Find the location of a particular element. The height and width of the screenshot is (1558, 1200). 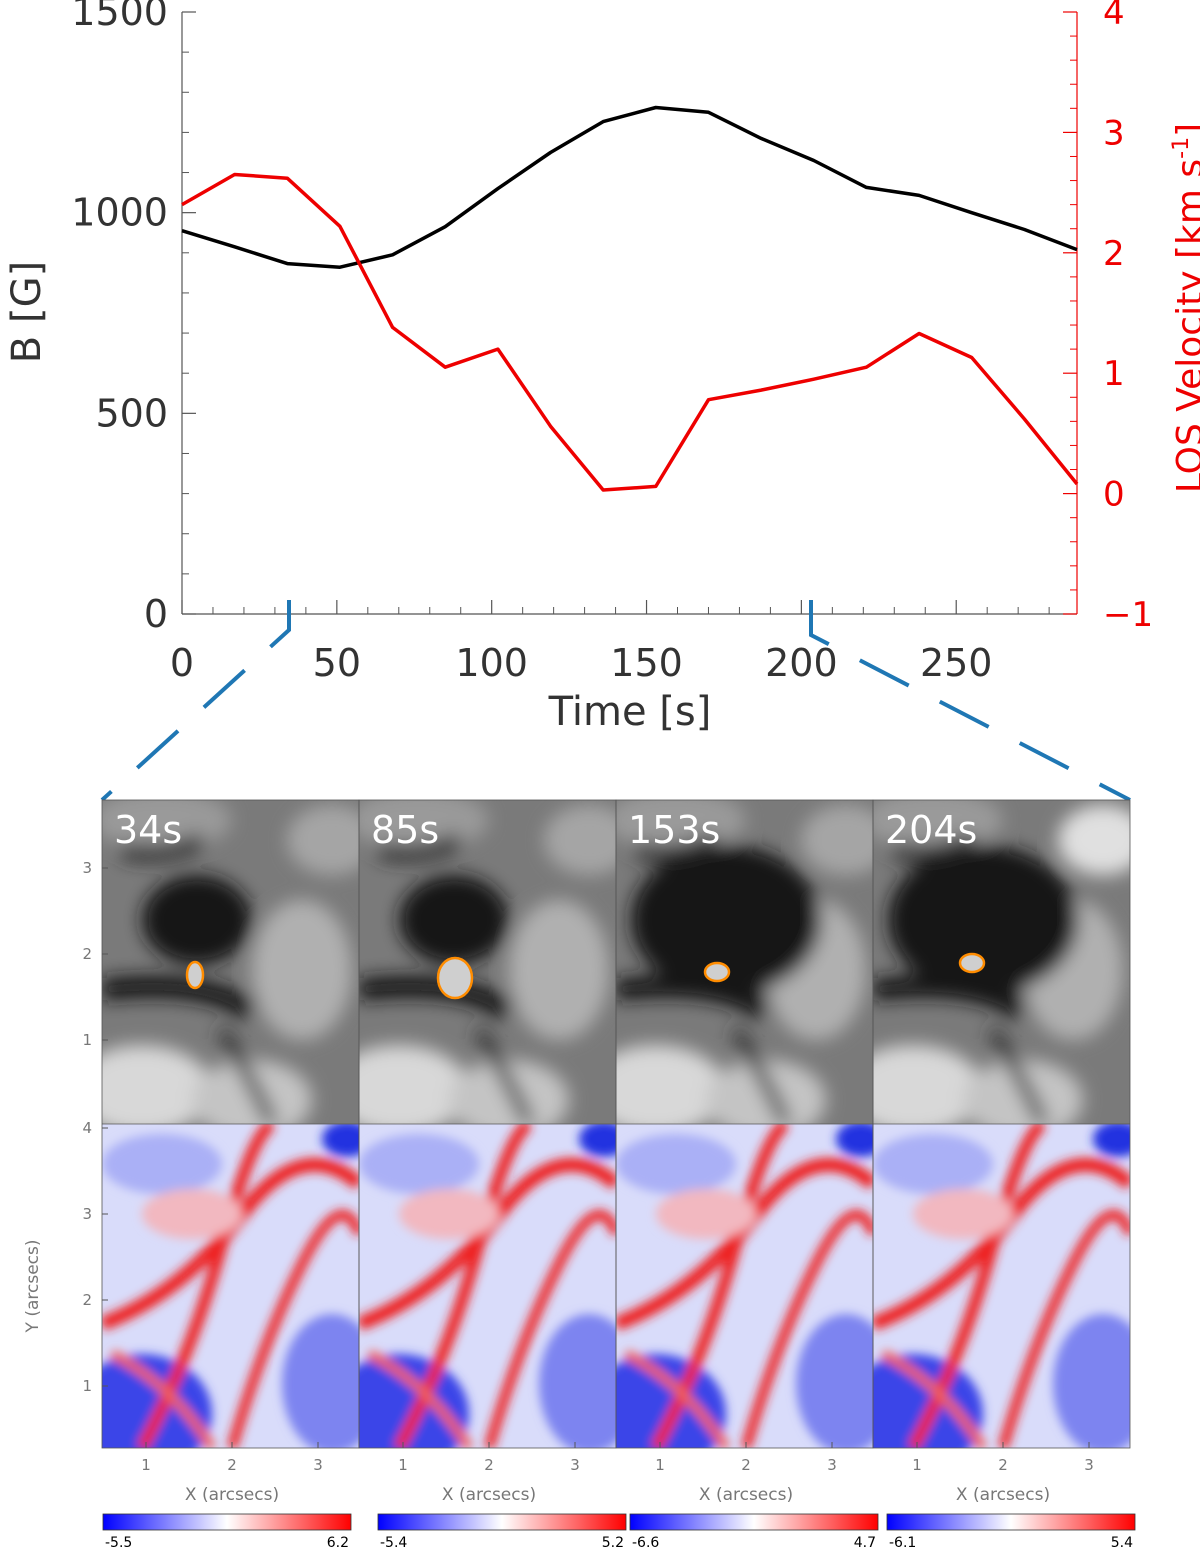

colorbar-max-label: 5.4 is located at coordinates (1122, 1543).